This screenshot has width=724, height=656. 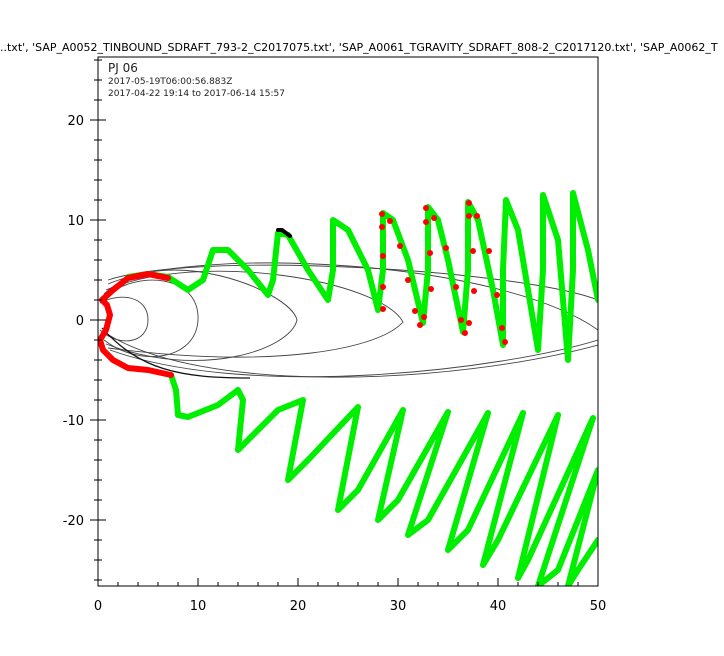 What do you see at coordinates (75, 221) in the screenshot?
I see `y-tick-label: 10` at bounding box center [75, 221].